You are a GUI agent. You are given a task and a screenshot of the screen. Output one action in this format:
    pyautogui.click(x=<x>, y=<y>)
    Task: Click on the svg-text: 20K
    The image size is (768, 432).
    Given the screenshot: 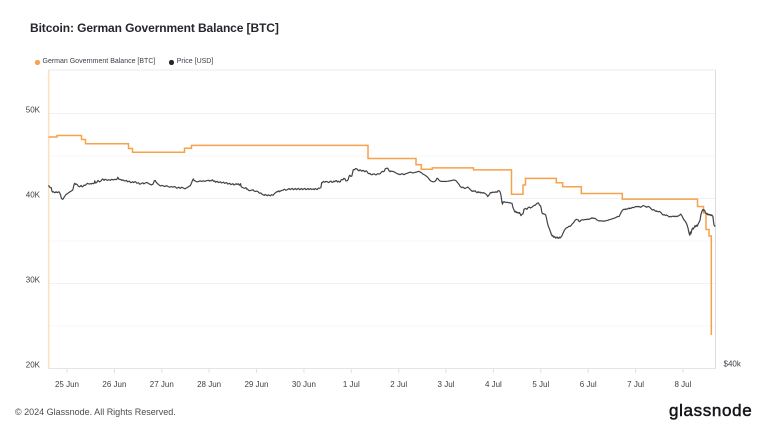 What is the action you would take?
    pyautogui.click(x=33, y=365)
    